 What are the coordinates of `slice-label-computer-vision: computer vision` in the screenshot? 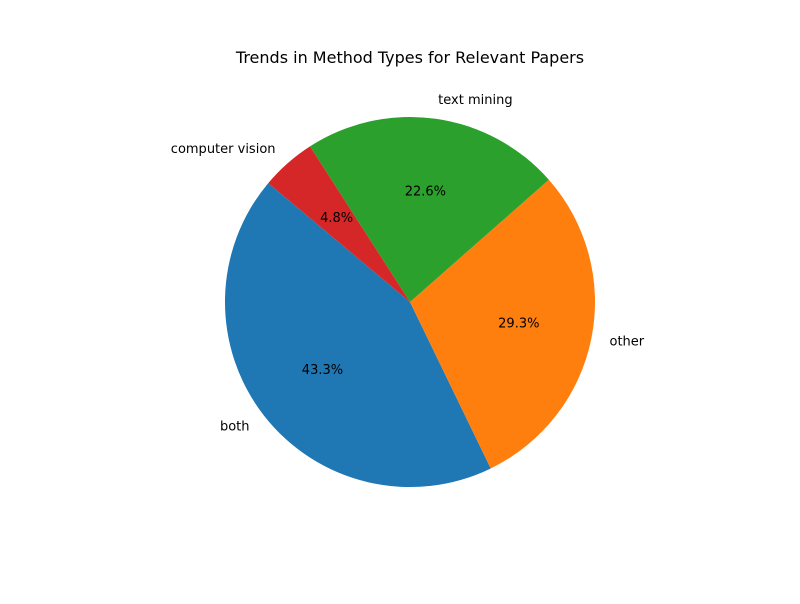 It's located at (223, 149).